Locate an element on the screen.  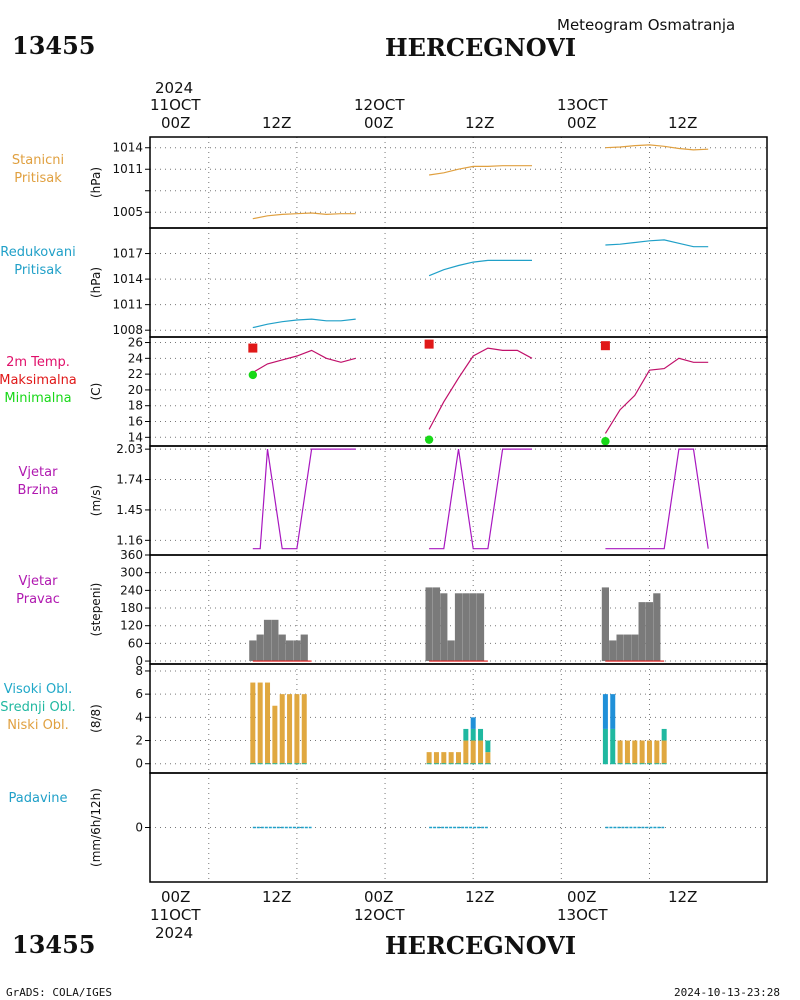
footer-timestamp: 2024-10-13-23:28 is located at coordinates (727, 992).